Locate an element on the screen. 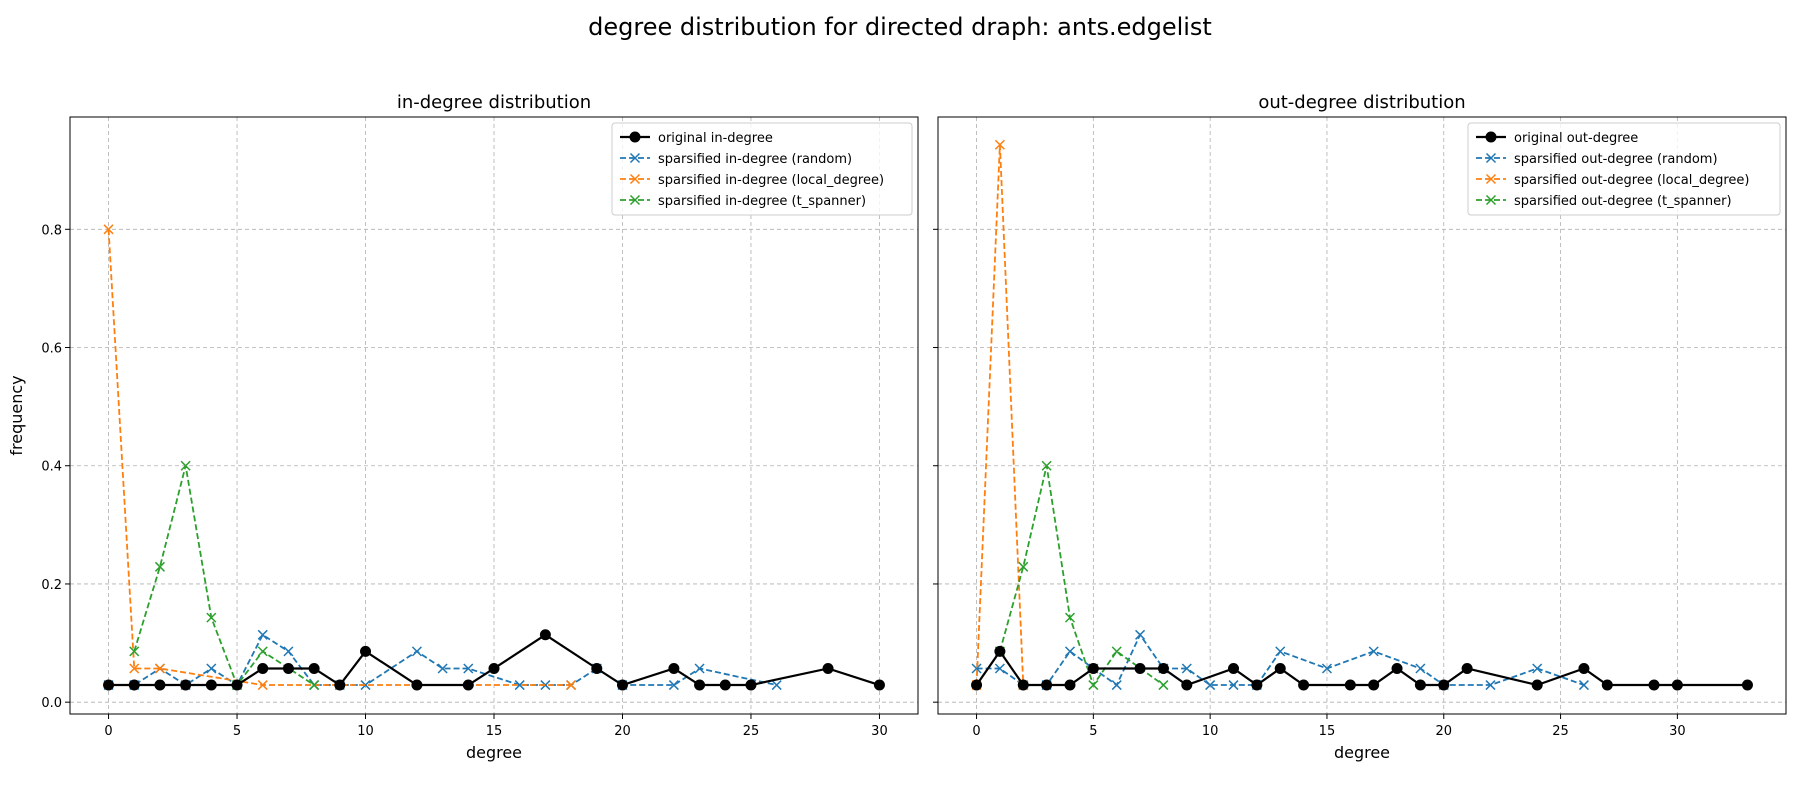 The image size is (1800, 800). out-degree-series-line is located at coordinates (1000, 415).